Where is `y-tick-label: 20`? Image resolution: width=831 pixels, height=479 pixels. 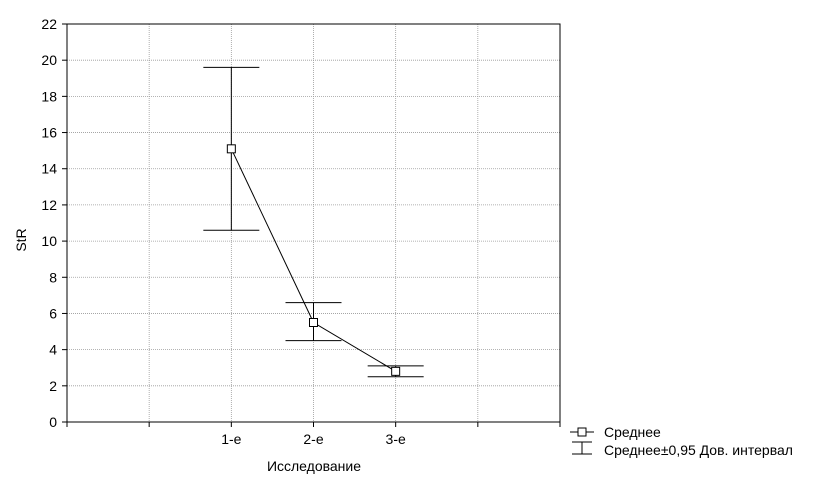 y-tick-label: 20 is located at coordinates (49, 60).